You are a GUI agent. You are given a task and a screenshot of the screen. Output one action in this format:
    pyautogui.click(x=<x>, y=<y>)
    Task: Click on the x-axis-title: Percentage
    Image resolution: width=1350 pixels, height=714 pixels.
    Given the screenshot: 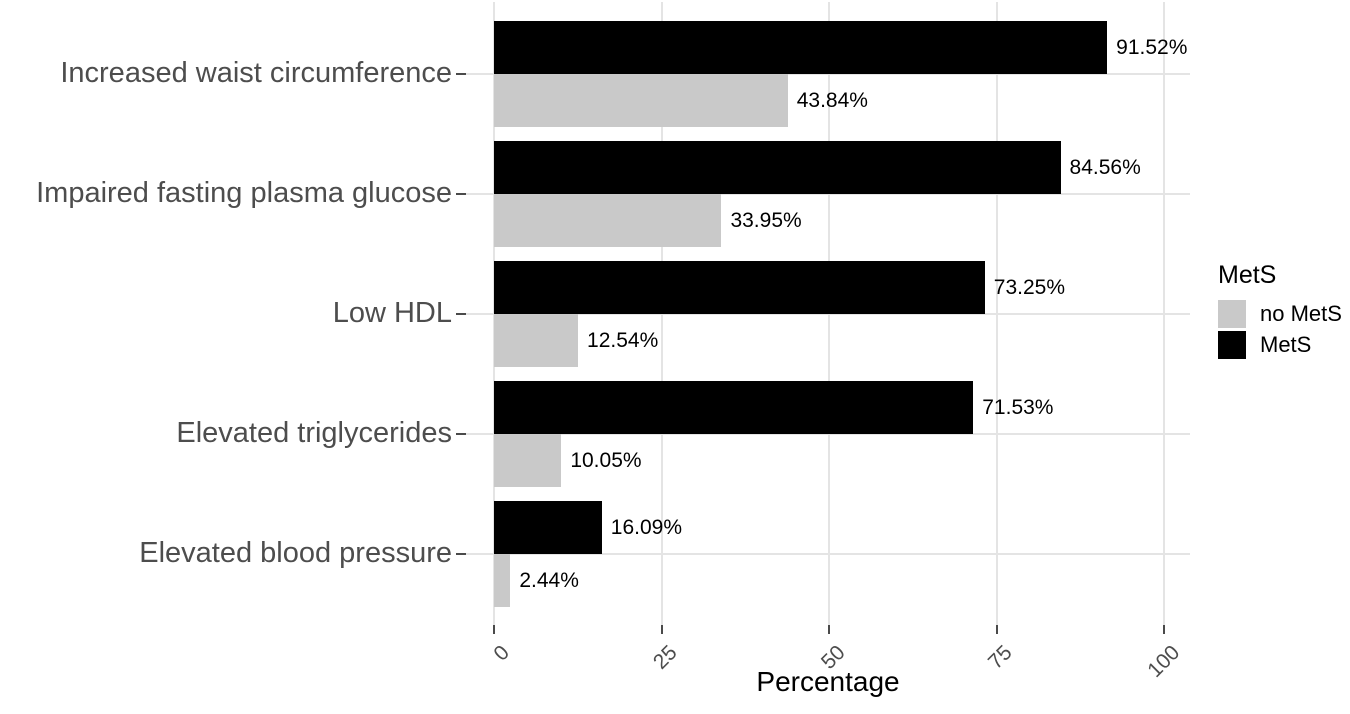 What is the action you would take?
    pyautogui.click(x=828, y=681)
    